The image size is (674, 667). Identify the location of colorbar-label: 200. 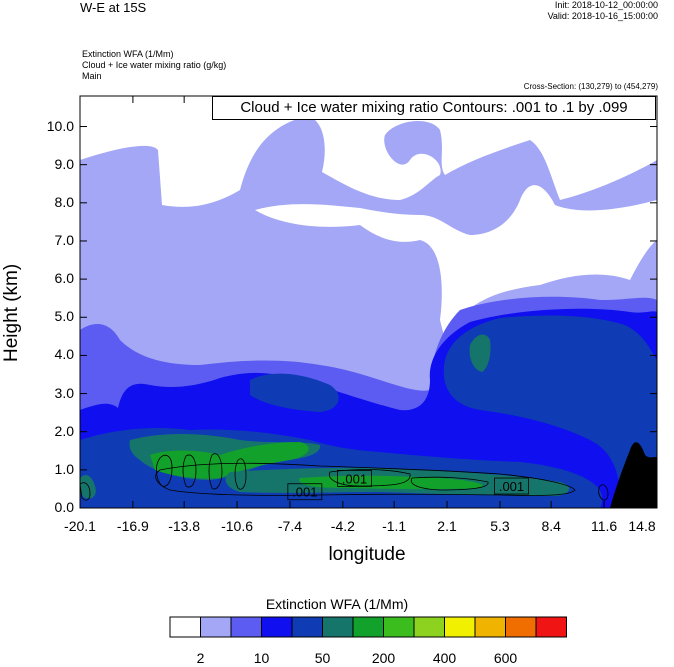
(383, 658).